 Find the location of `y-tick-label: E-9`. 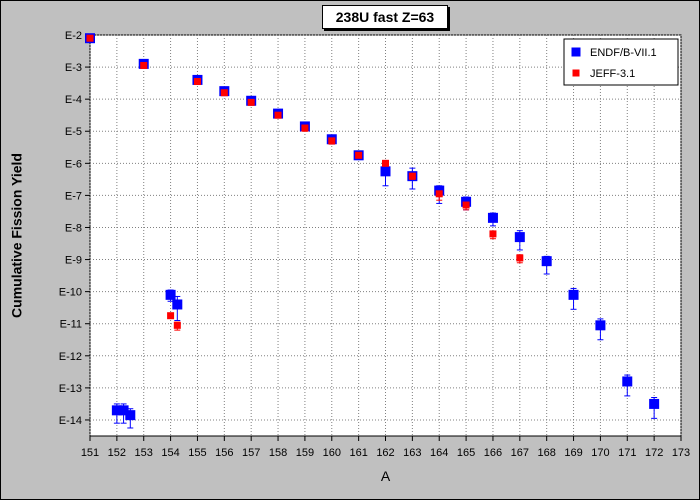

y-tick-label: E-9 is located at coordinates (73, 261).